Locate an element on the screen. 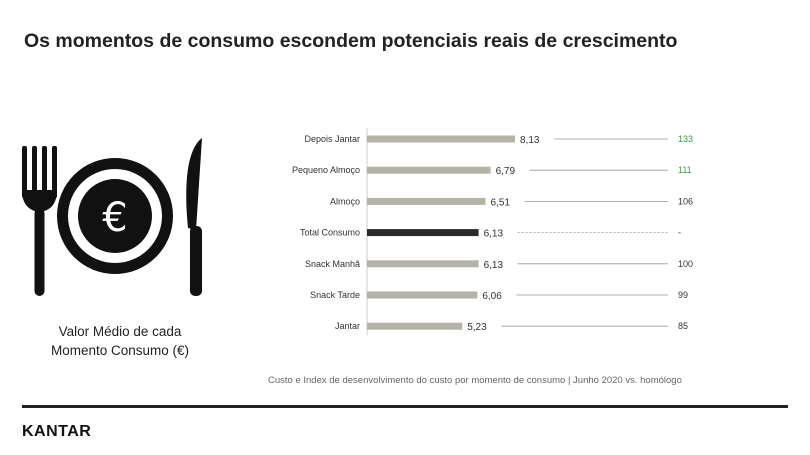 The image size is (810, 455). category-label: Pequeno Almoço is located at coordinates (326, 170).